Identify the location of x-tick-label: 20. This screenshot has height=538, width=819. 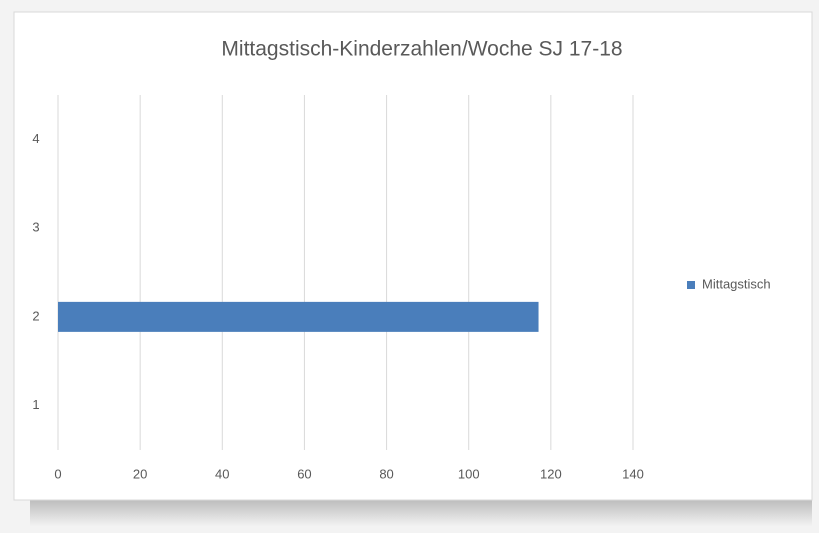
(140, 473).